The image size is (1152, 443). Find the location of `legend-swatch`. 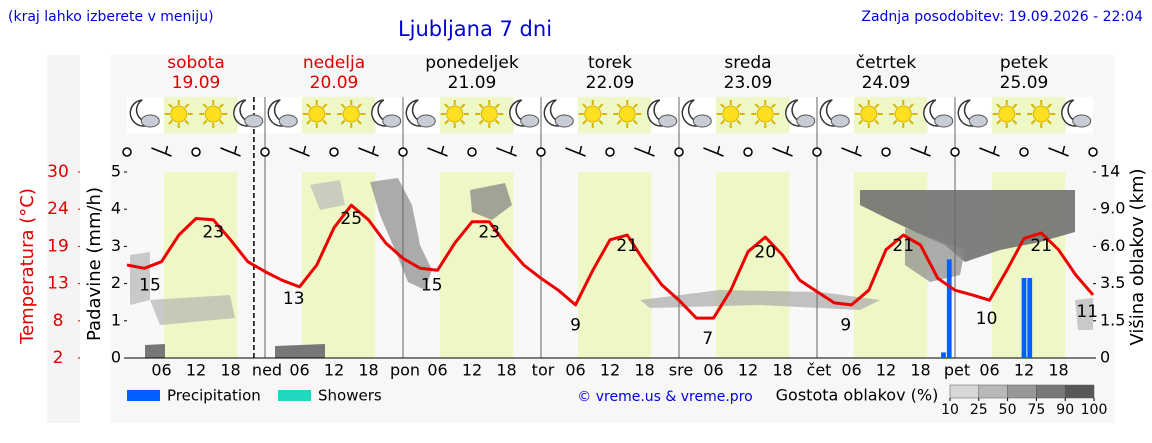

legend-swatch is located at coordinates (143, 395).